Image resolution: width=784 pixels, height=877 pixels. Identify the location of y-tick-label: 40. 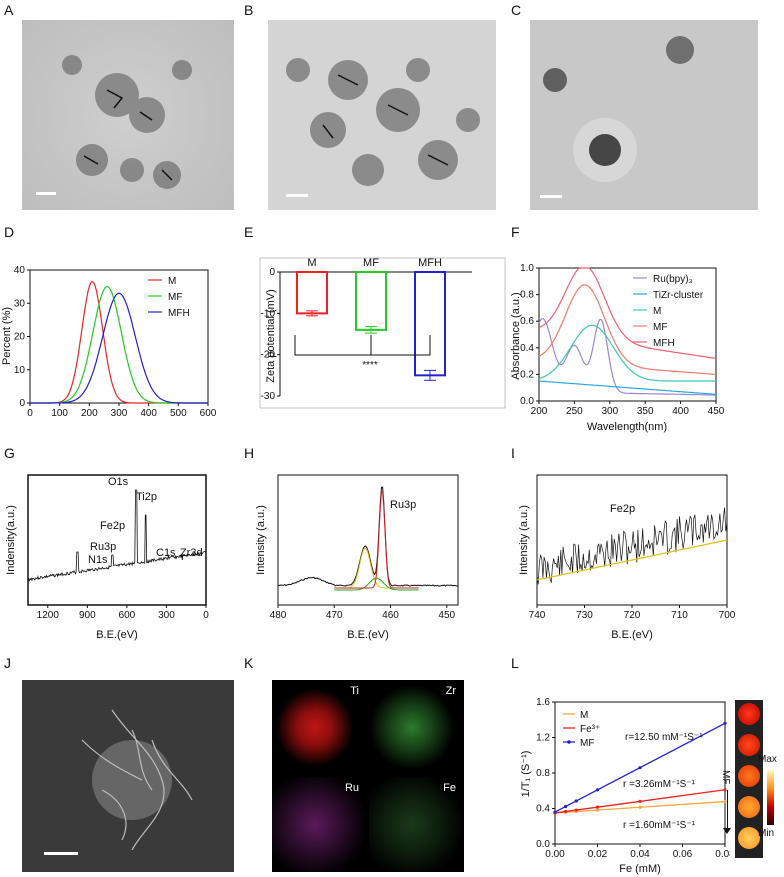
(20, 270).